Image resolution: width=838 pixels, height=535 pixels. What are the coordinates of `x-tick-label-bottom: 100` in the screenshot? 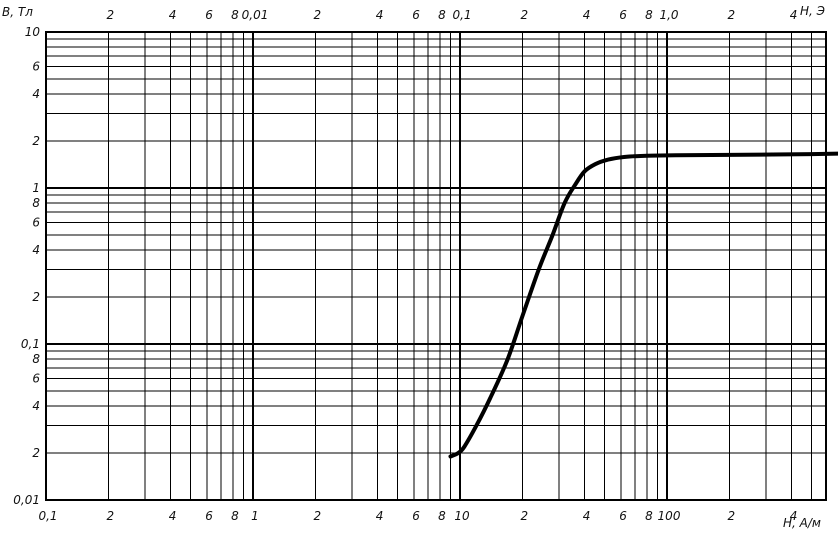 It's located at (669, 516).